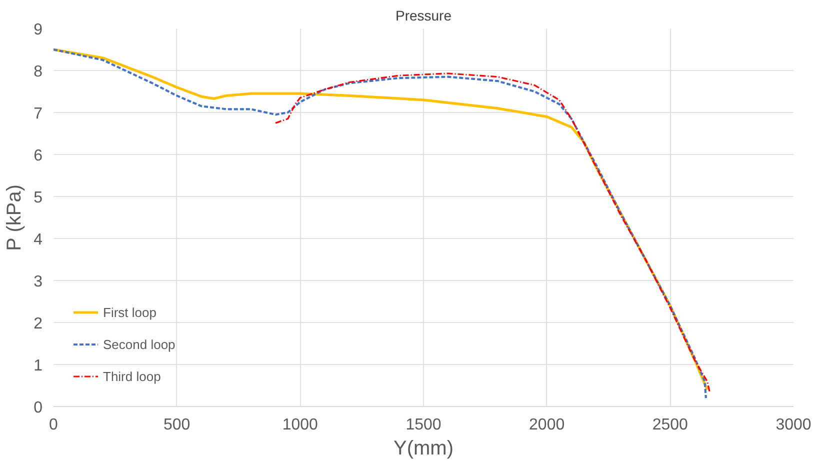 This screenshot has width=820, height=464. Describe the element at coordinates (38, 198) in the screenshot. I see `y-tick-label: 5` at that location.